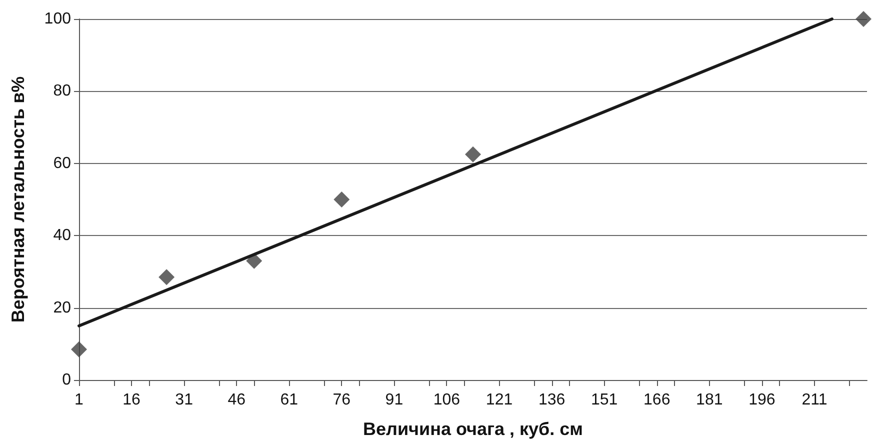 The image size is (874, 446). I want to click on x-tick-label: 46, so click(237, 400).